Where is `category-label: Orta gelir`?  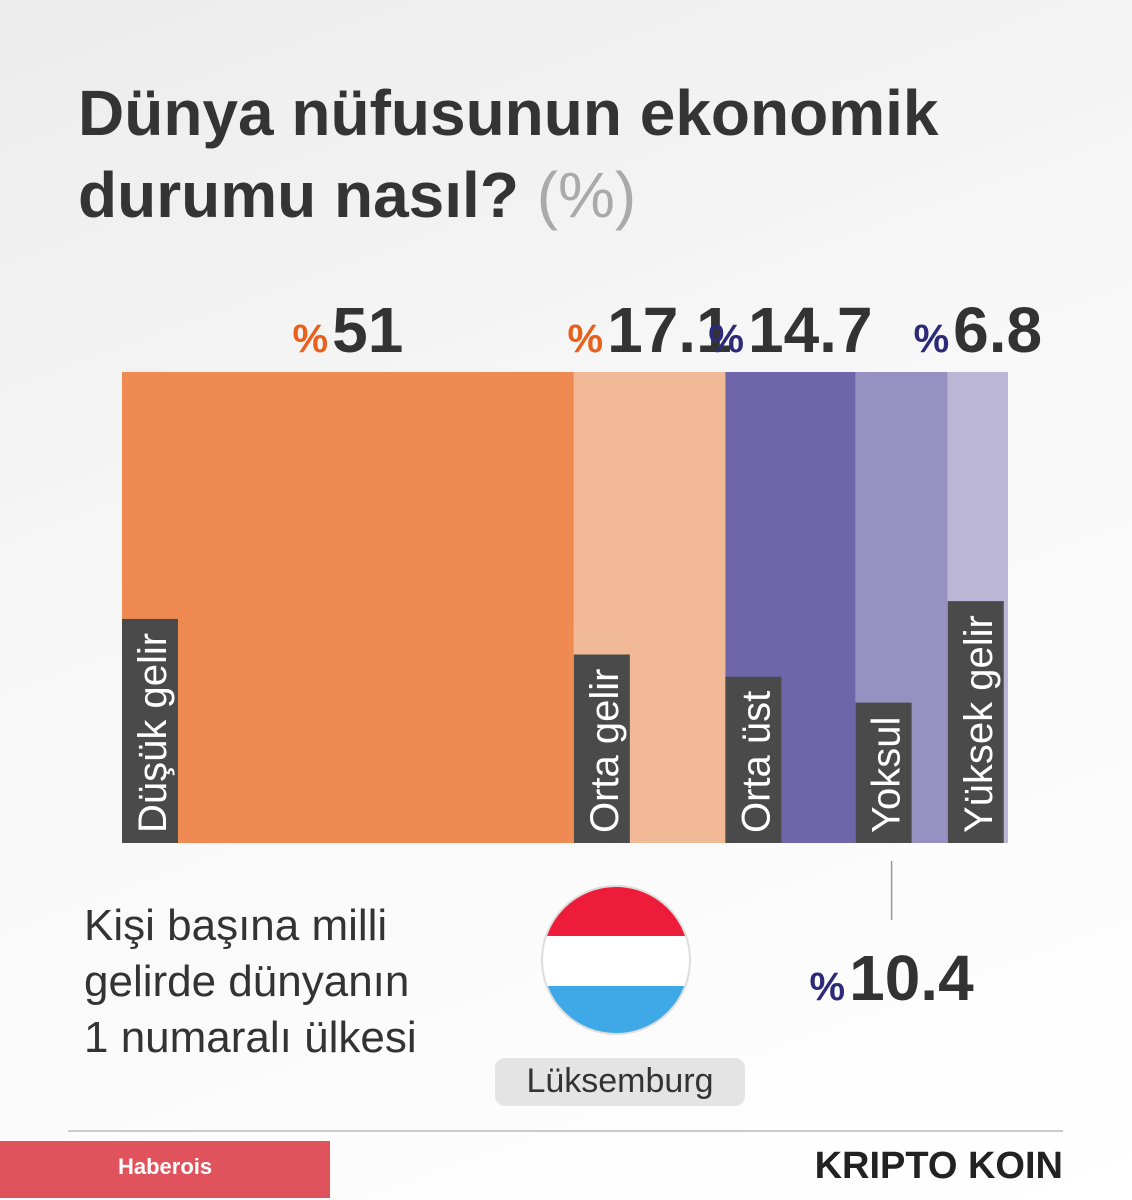
category-label: Orta gelir is located at coordinates (605, 751).